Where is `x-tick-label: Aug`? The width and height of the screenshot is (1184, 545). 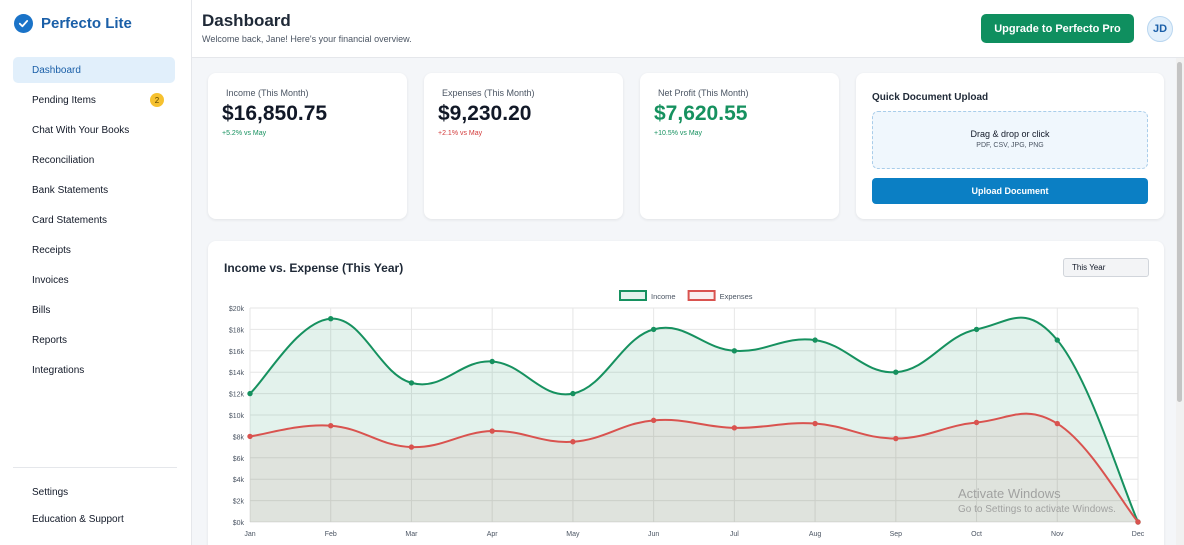
x-tick-label: Aug is located at coordinates (815, 534).